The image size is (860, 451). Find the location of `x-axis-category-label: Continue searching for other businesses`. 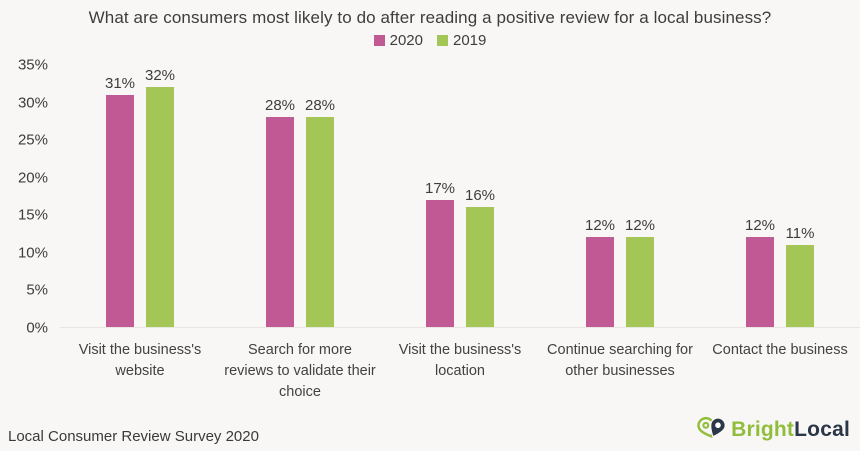

x-axis-category-label: Continue searching for other businesses is located at coordinates (620, 360).